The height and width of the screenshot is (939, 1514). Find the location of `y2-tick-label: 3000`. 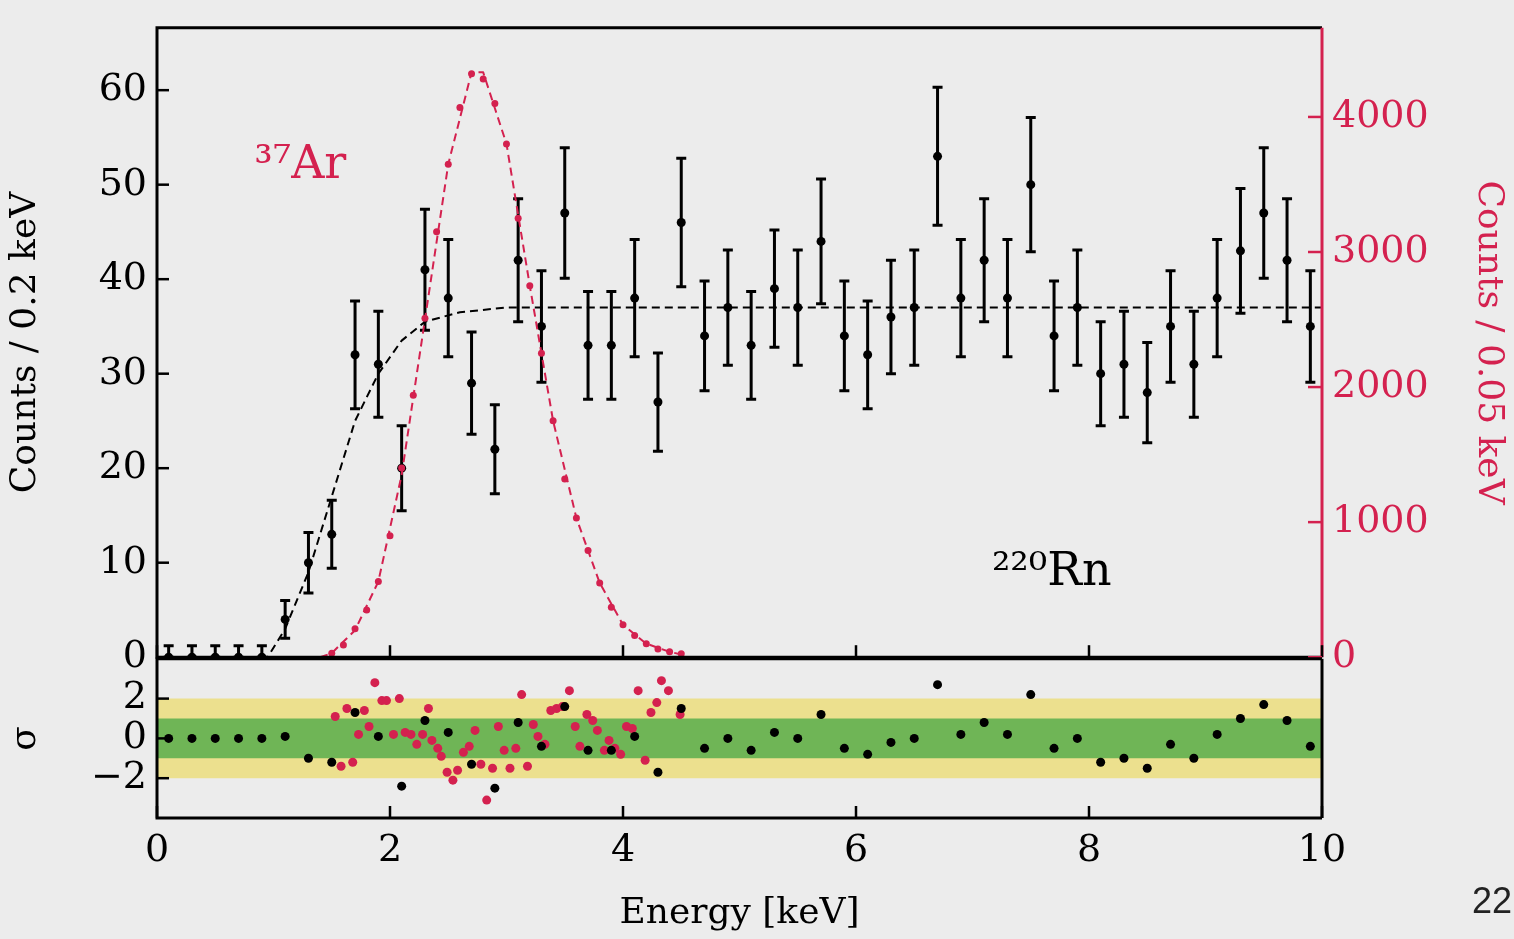

y2-tick-label: 3000 is located at coordinates (1380, 248).